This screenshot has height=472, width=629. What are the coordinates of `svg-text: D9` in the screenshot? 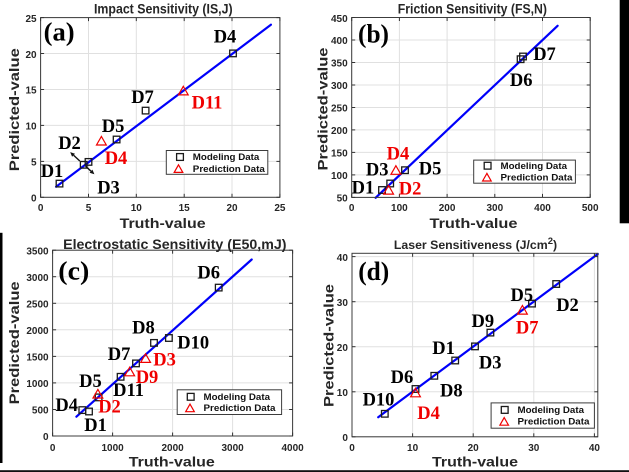 It's located at (482, 322).